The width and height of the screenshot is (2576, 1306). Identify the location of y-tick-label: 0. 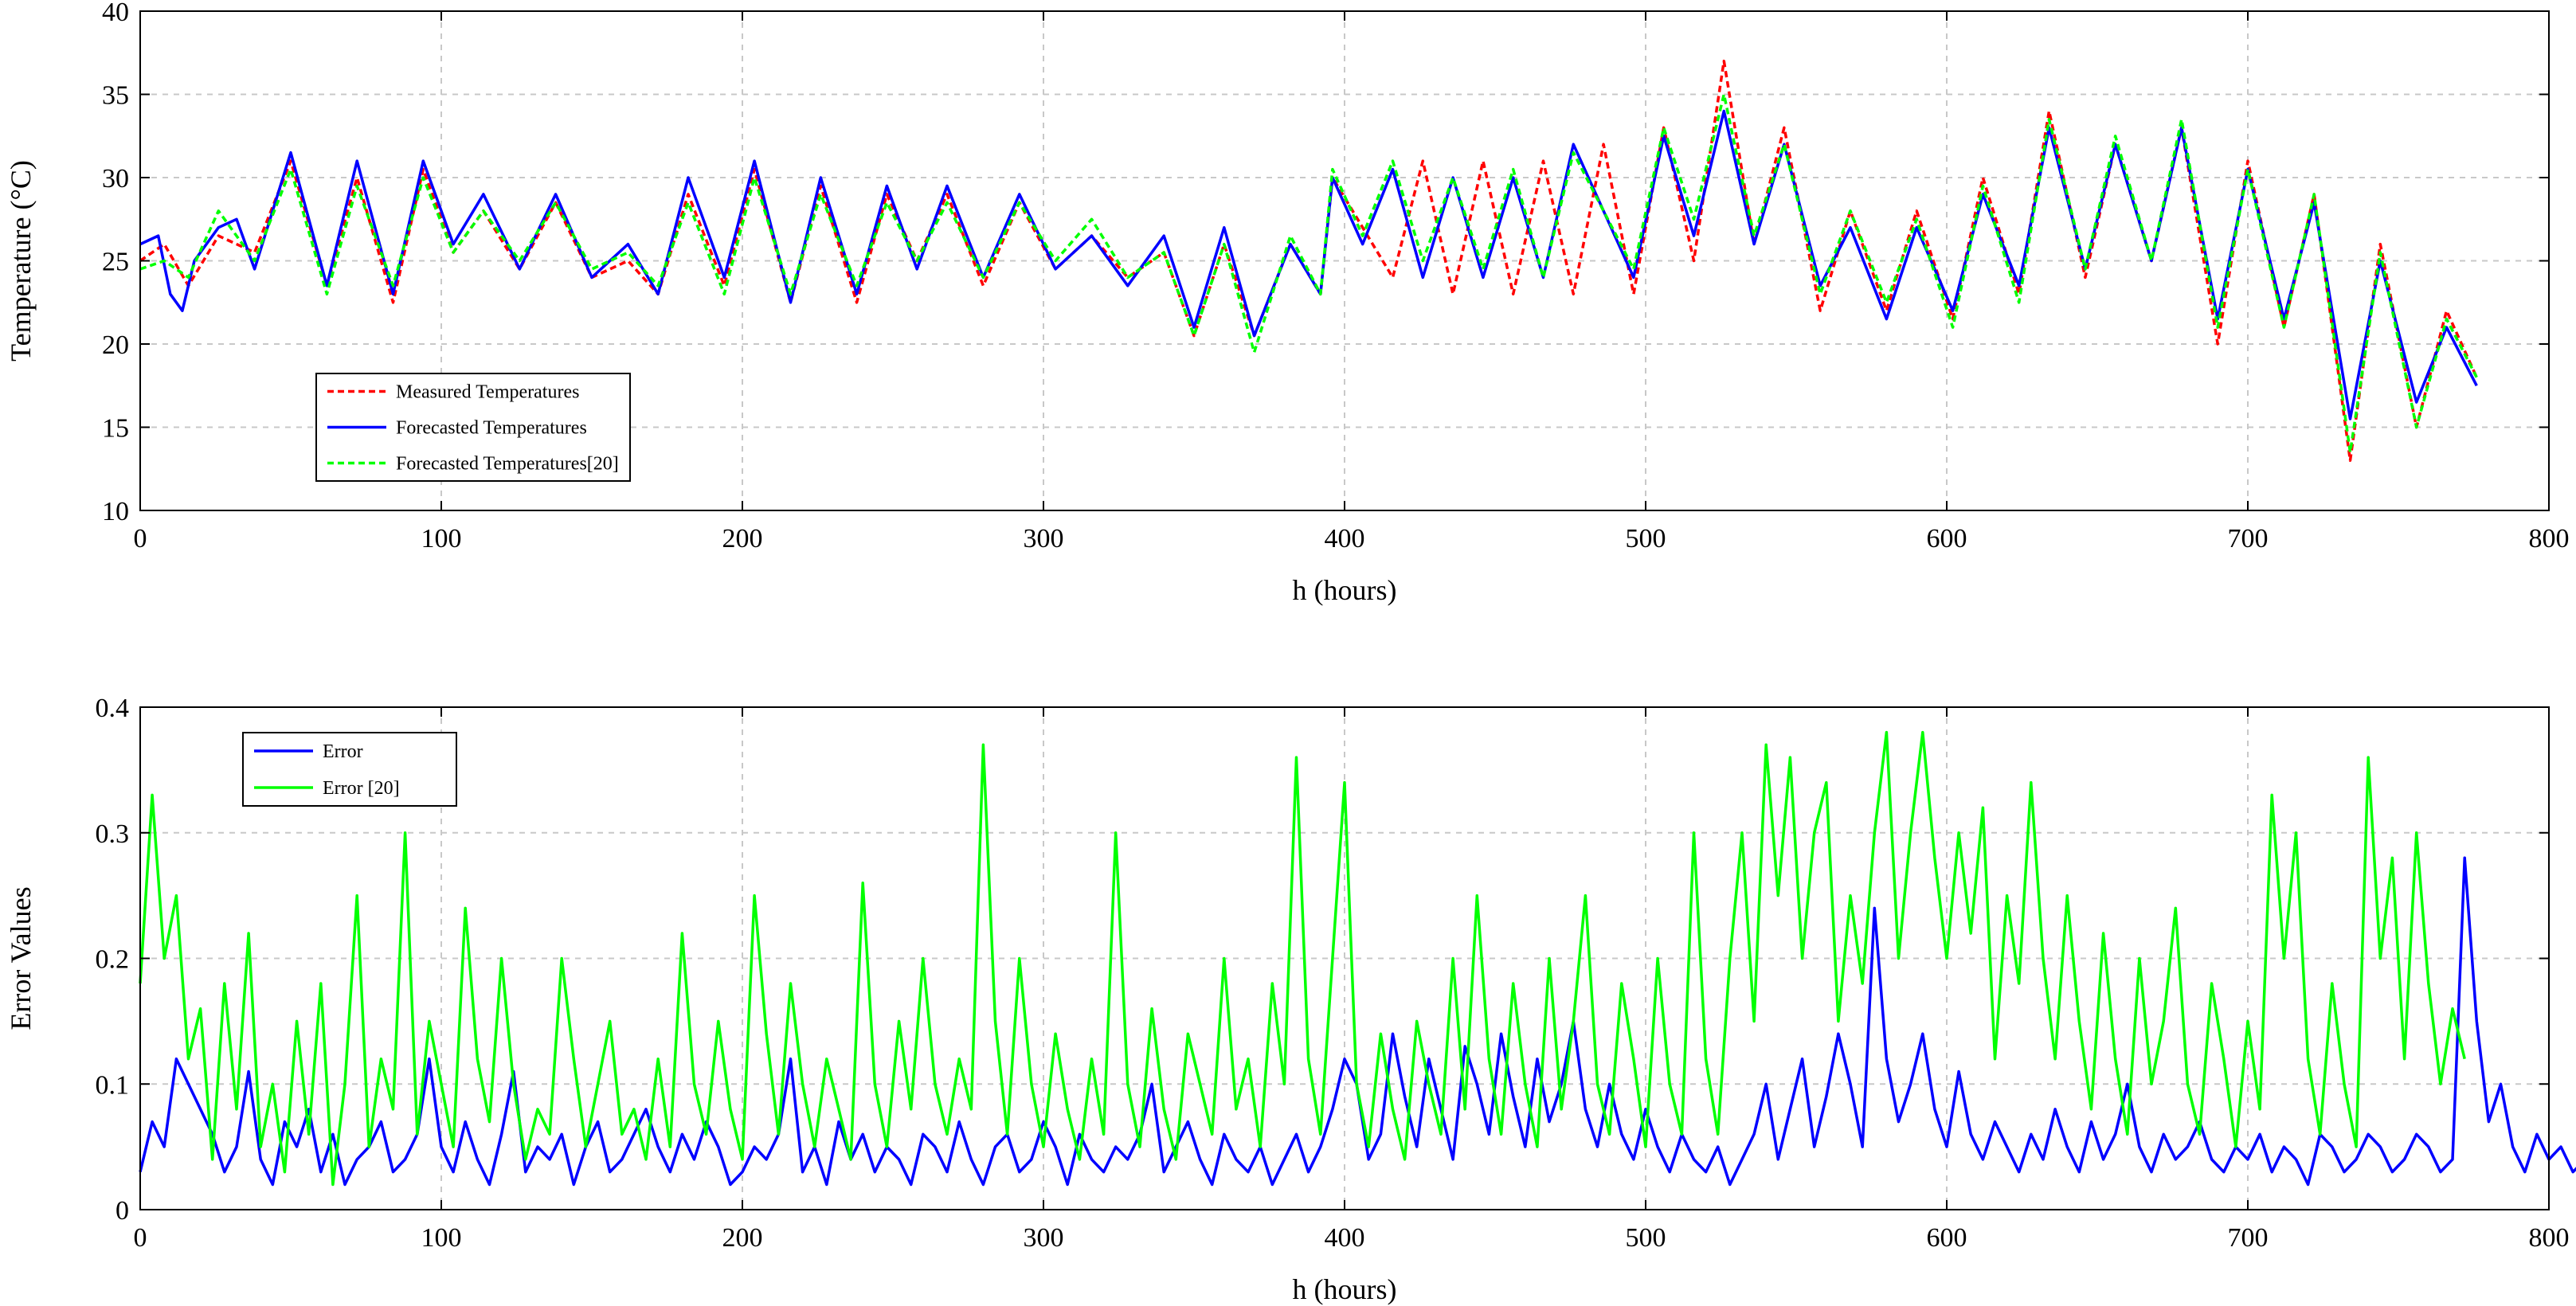
(122, 1211).